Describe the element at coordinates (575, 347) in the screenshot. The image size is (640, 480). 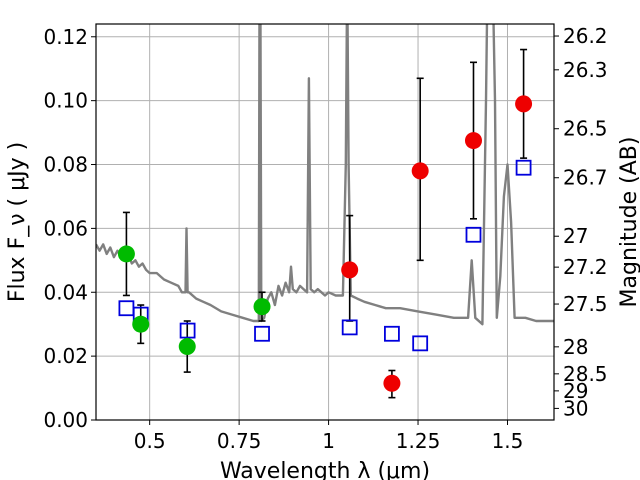
I see `right-tick-label: 28` at that location.